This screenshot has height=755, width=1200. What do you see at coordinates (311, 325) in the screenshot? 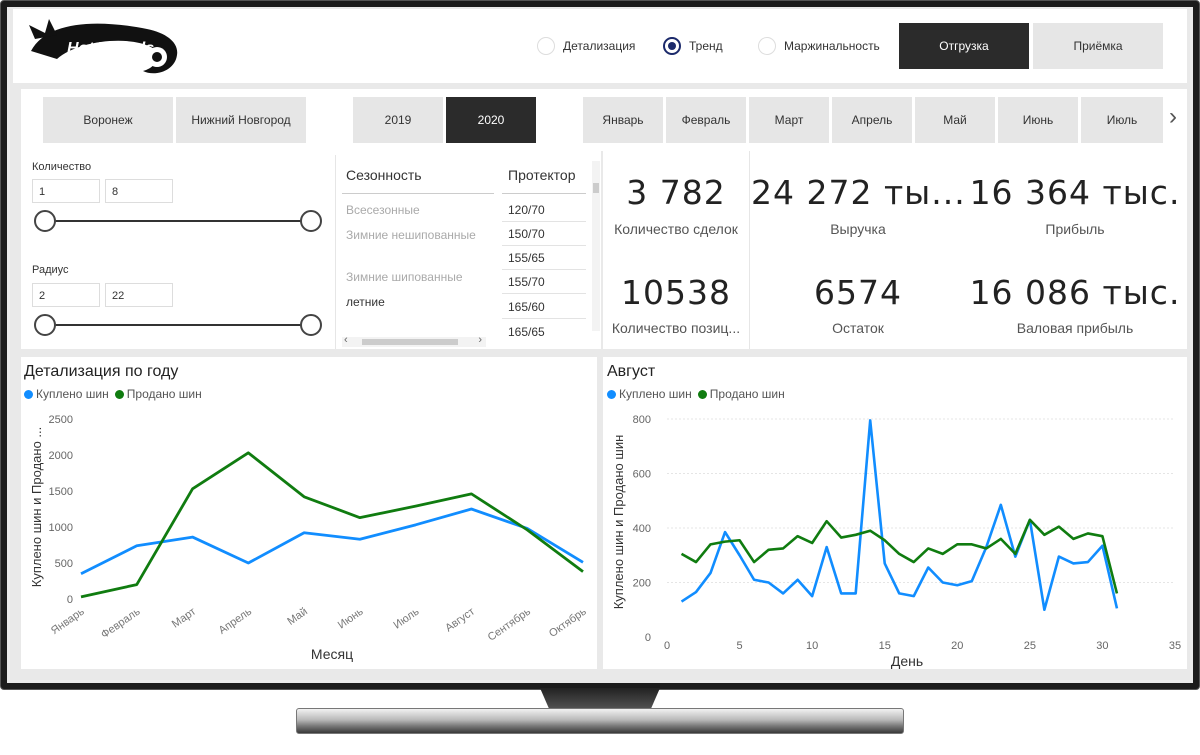
I see `radius-slider-max-handle` at bounding box center [311, 325].